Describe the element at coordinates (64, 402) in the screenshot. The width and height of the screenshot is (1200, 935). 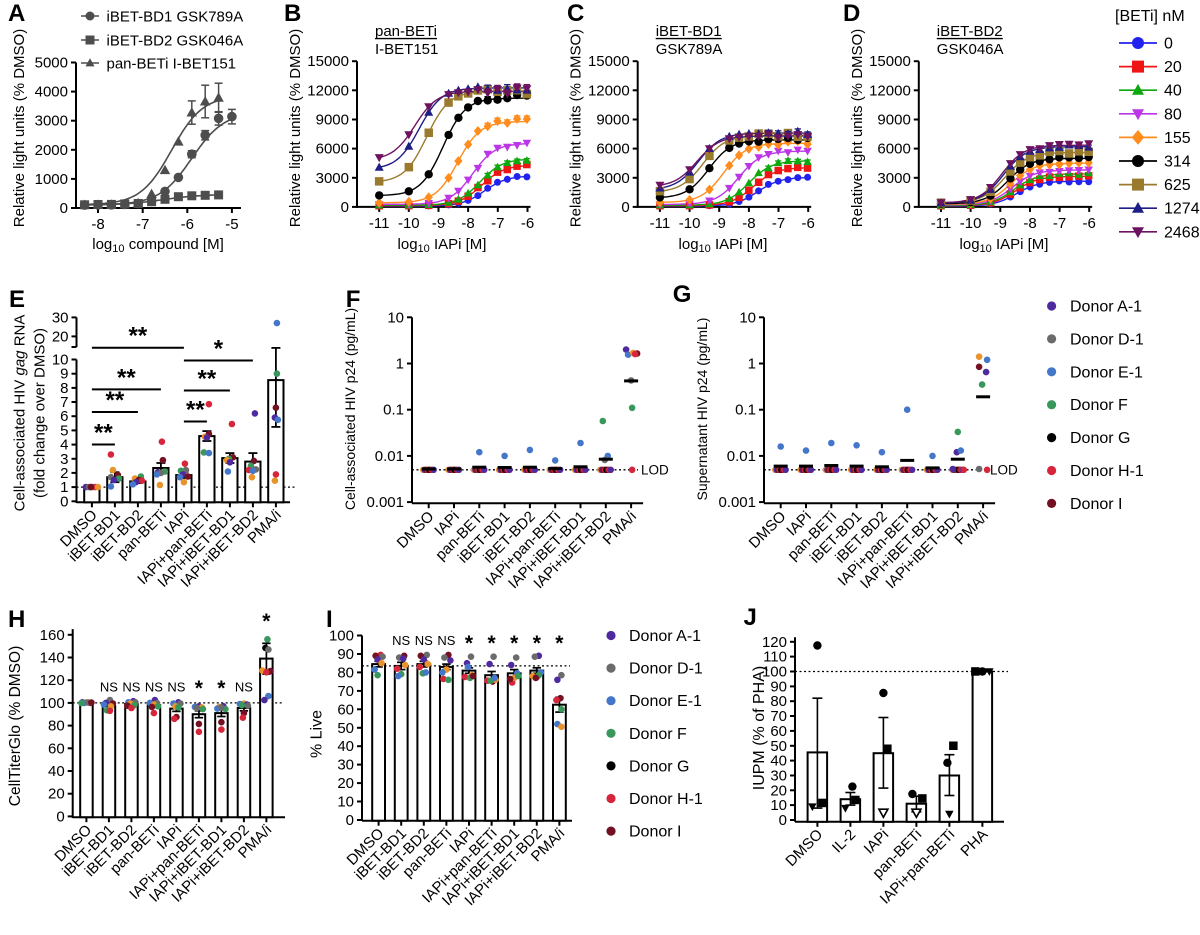
I see `svg-text: 7` at that location.